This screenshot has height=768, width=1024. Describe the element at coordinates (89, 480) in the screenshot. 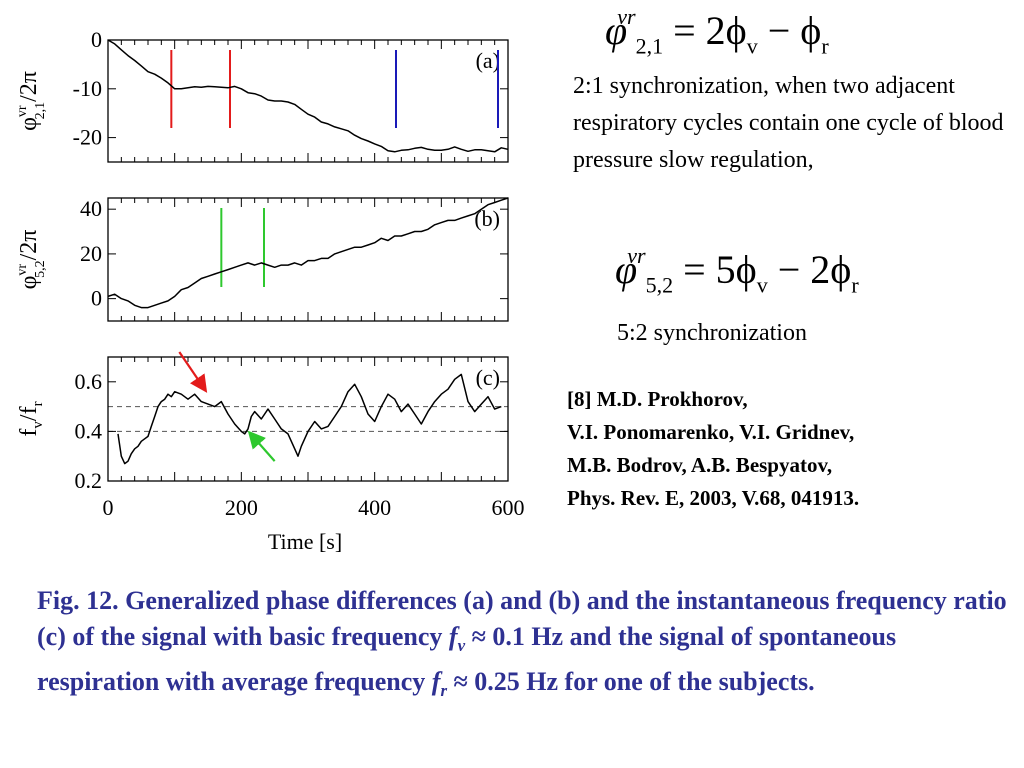

I see `y-tick-label: 0.2` at that location.